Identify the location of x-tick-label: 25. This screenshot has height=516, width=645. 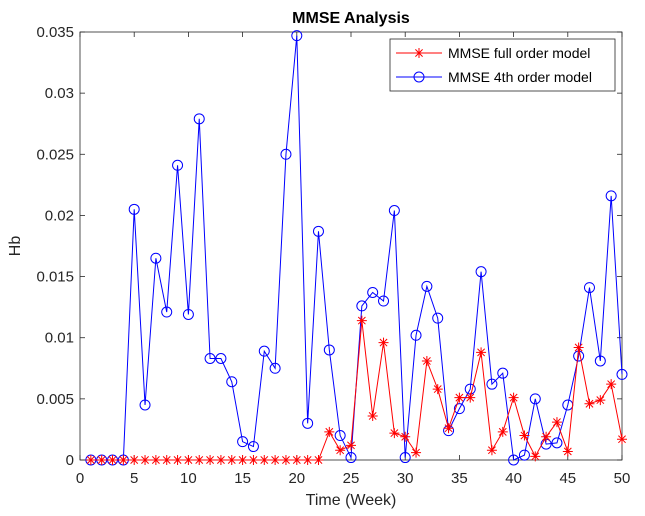
(351, 478).